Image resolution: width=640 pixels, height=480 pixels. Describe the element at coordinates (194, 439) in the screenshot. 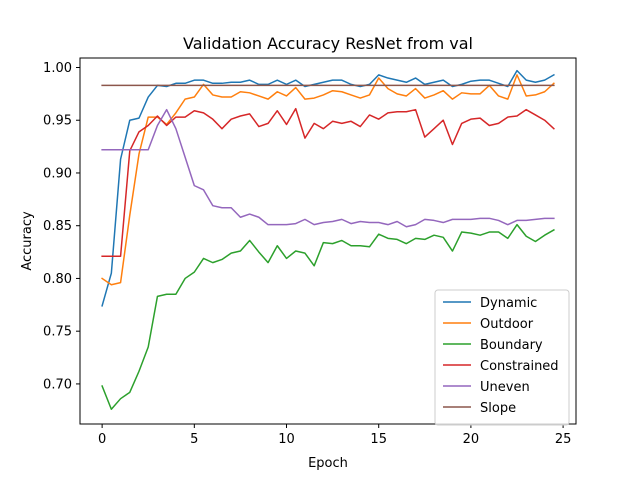

I see `x-tick-label: 5` at that location.